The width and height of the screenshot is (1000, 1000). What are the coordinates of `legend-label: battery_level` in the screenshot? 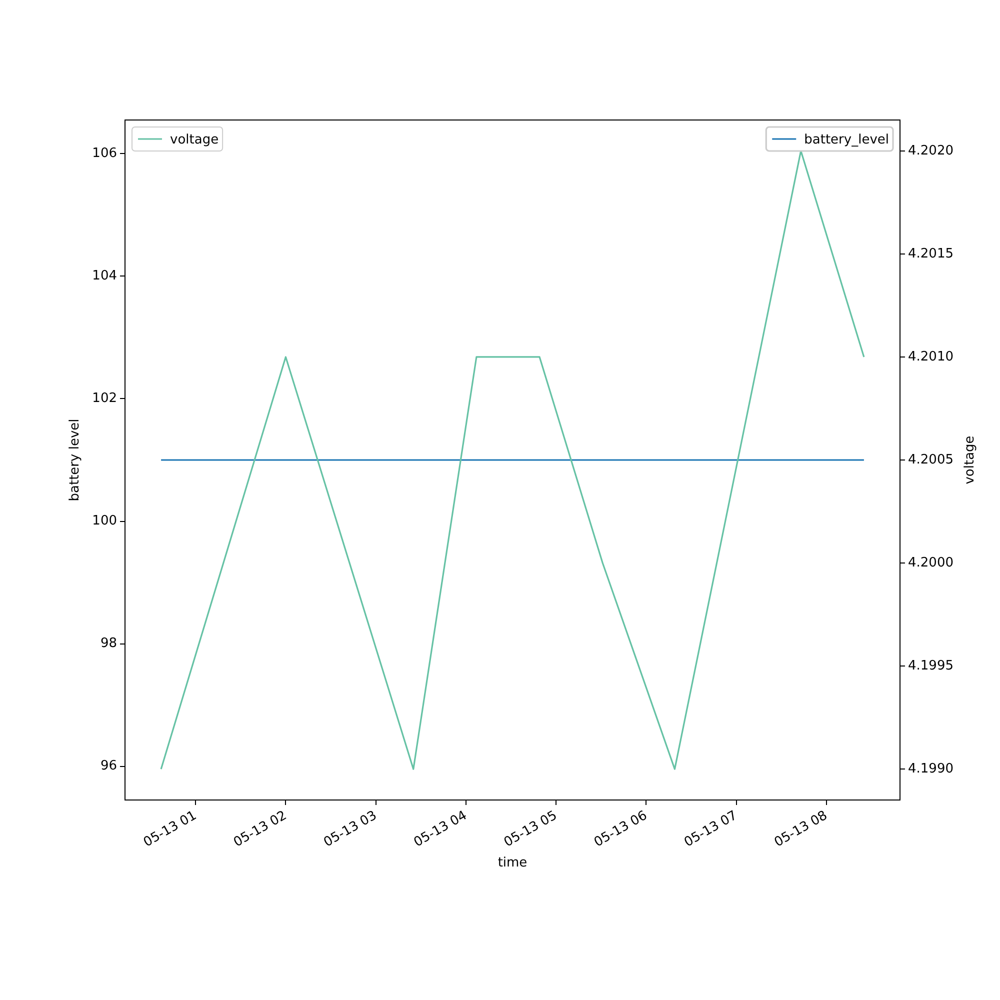 It's located at (847, 140).